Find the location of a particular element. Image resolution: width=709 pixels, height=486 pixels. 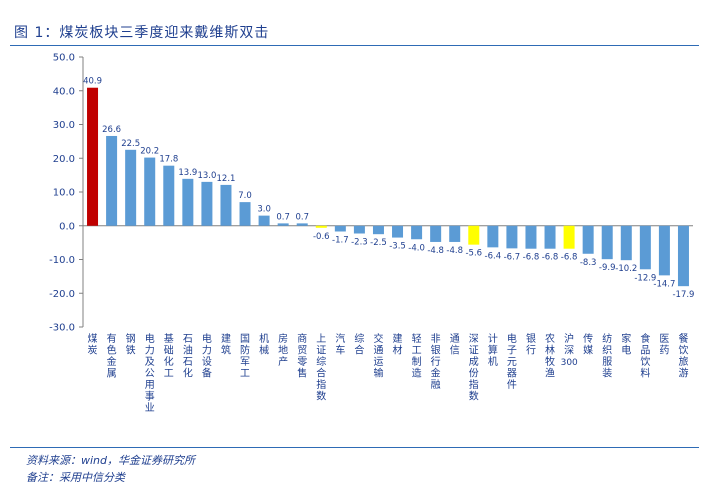

source-note: 资料来源：wind，华金证券研究所 is located at coordinates (111, 460).